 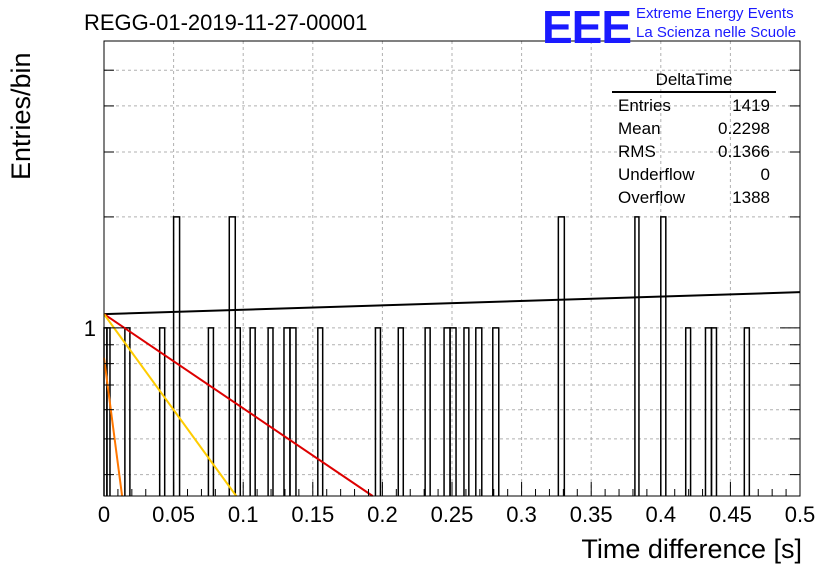 I want to click on stats-value: 1388, so click(x=751, y=197).